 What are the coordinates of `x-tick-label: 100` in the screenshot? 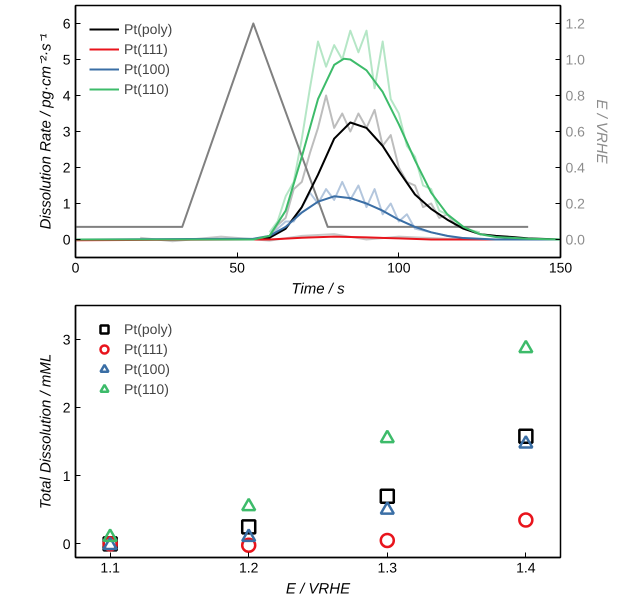 It's located at (399, 268).